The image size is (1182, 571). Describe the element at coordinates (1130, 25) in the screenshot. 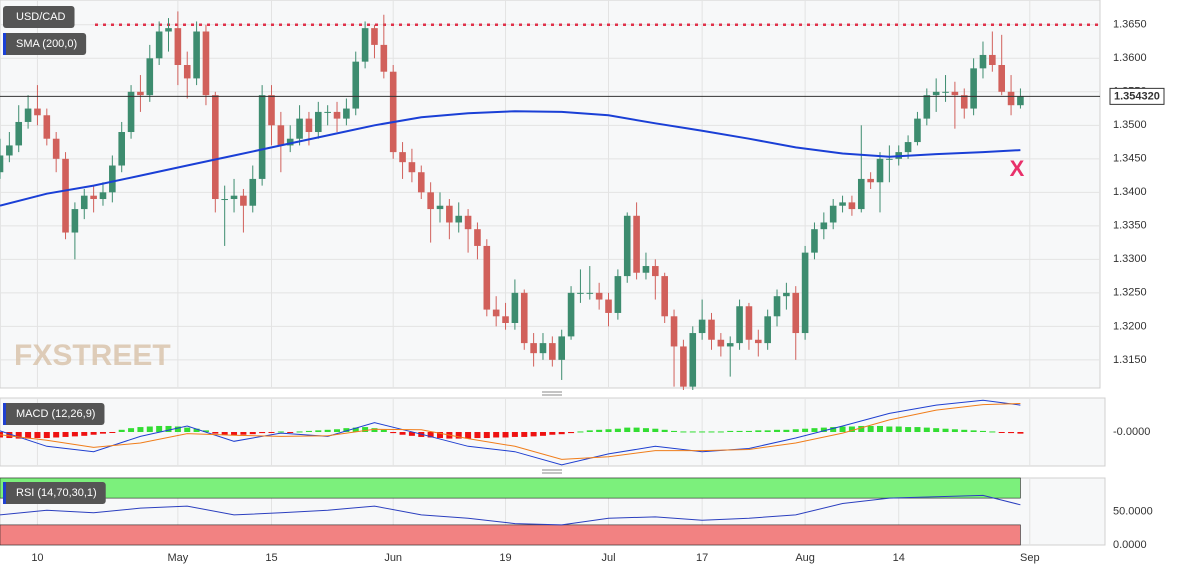

I see `y-tick-label: 1.3650` at that location.